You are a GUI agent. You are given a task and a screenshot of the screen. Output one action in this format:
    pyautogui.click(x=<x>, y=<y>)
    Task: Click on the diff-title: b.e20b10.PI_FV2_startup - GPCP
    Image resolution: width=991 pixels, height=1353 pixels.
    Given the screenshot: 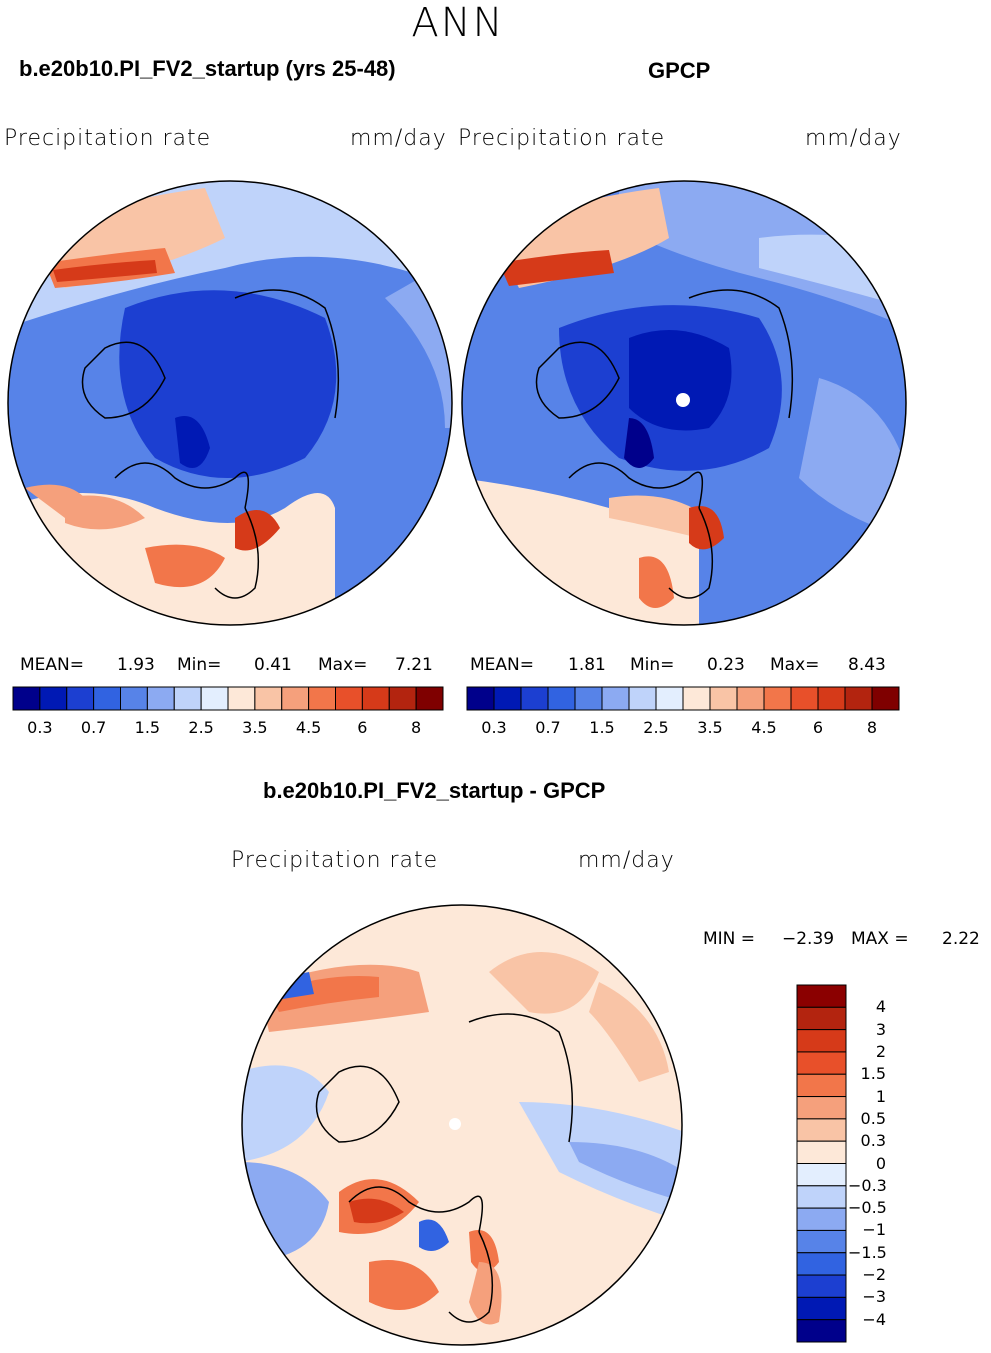 What is the action you would take?
    pyautogui.click(x=434, y=790)
    